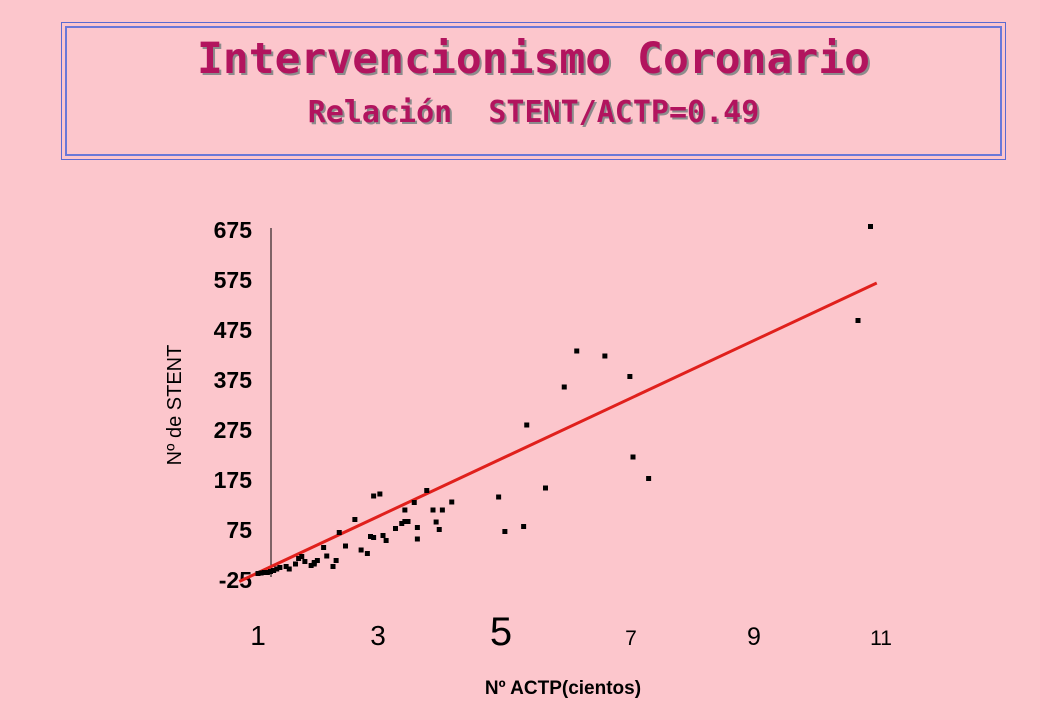 The width and height of the screenshot is (1040, 720). I want to click on y-tick-label: 75, so click(239, 530).